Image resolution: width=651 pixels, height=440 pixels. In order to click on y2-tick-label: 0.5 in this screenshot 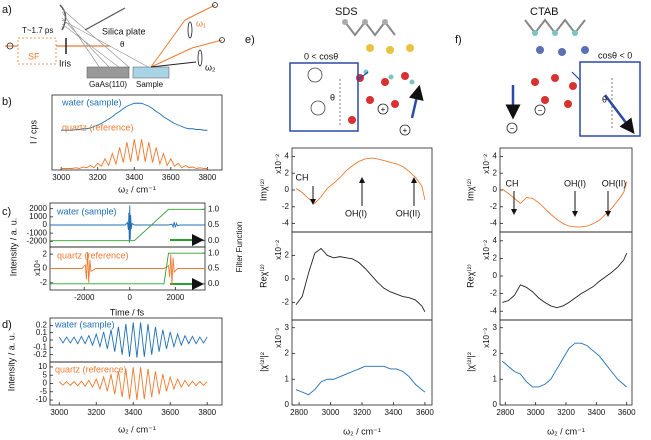, I will do `click(214, 224)`.